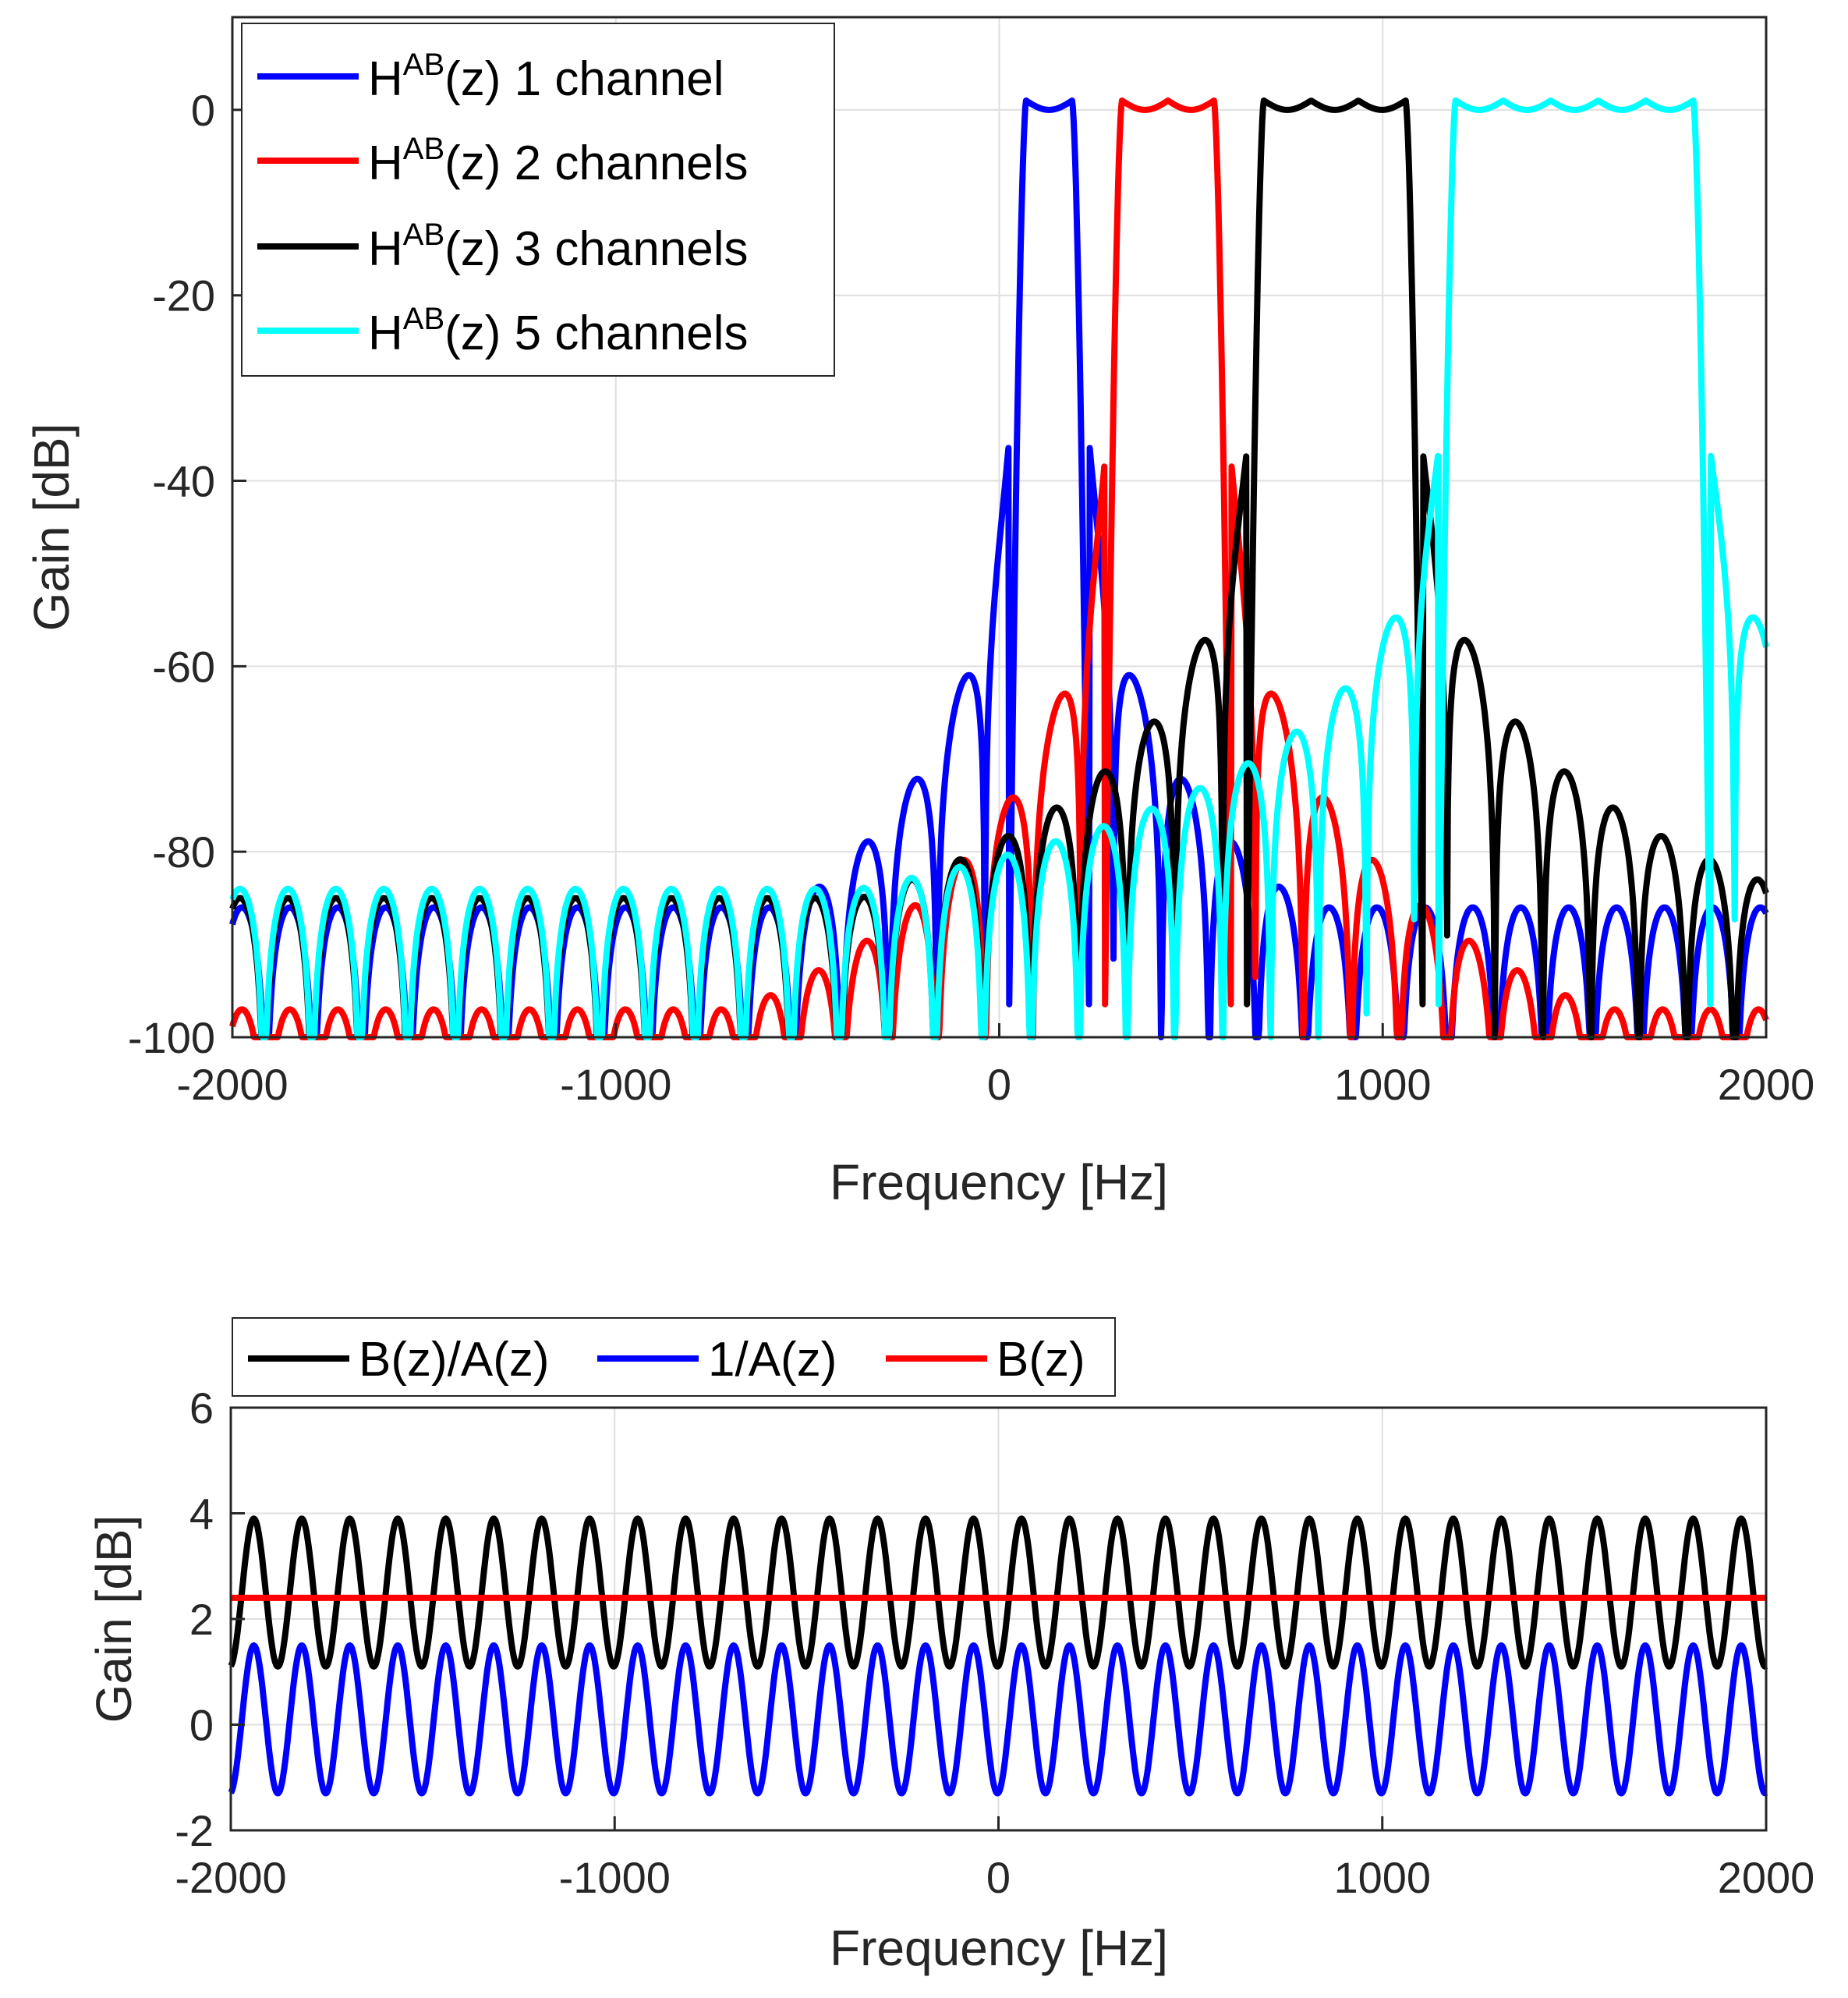  Describe the element at coordinates (183, 481) in the screenshot. I see `0-ytick-label: -40` at that location.